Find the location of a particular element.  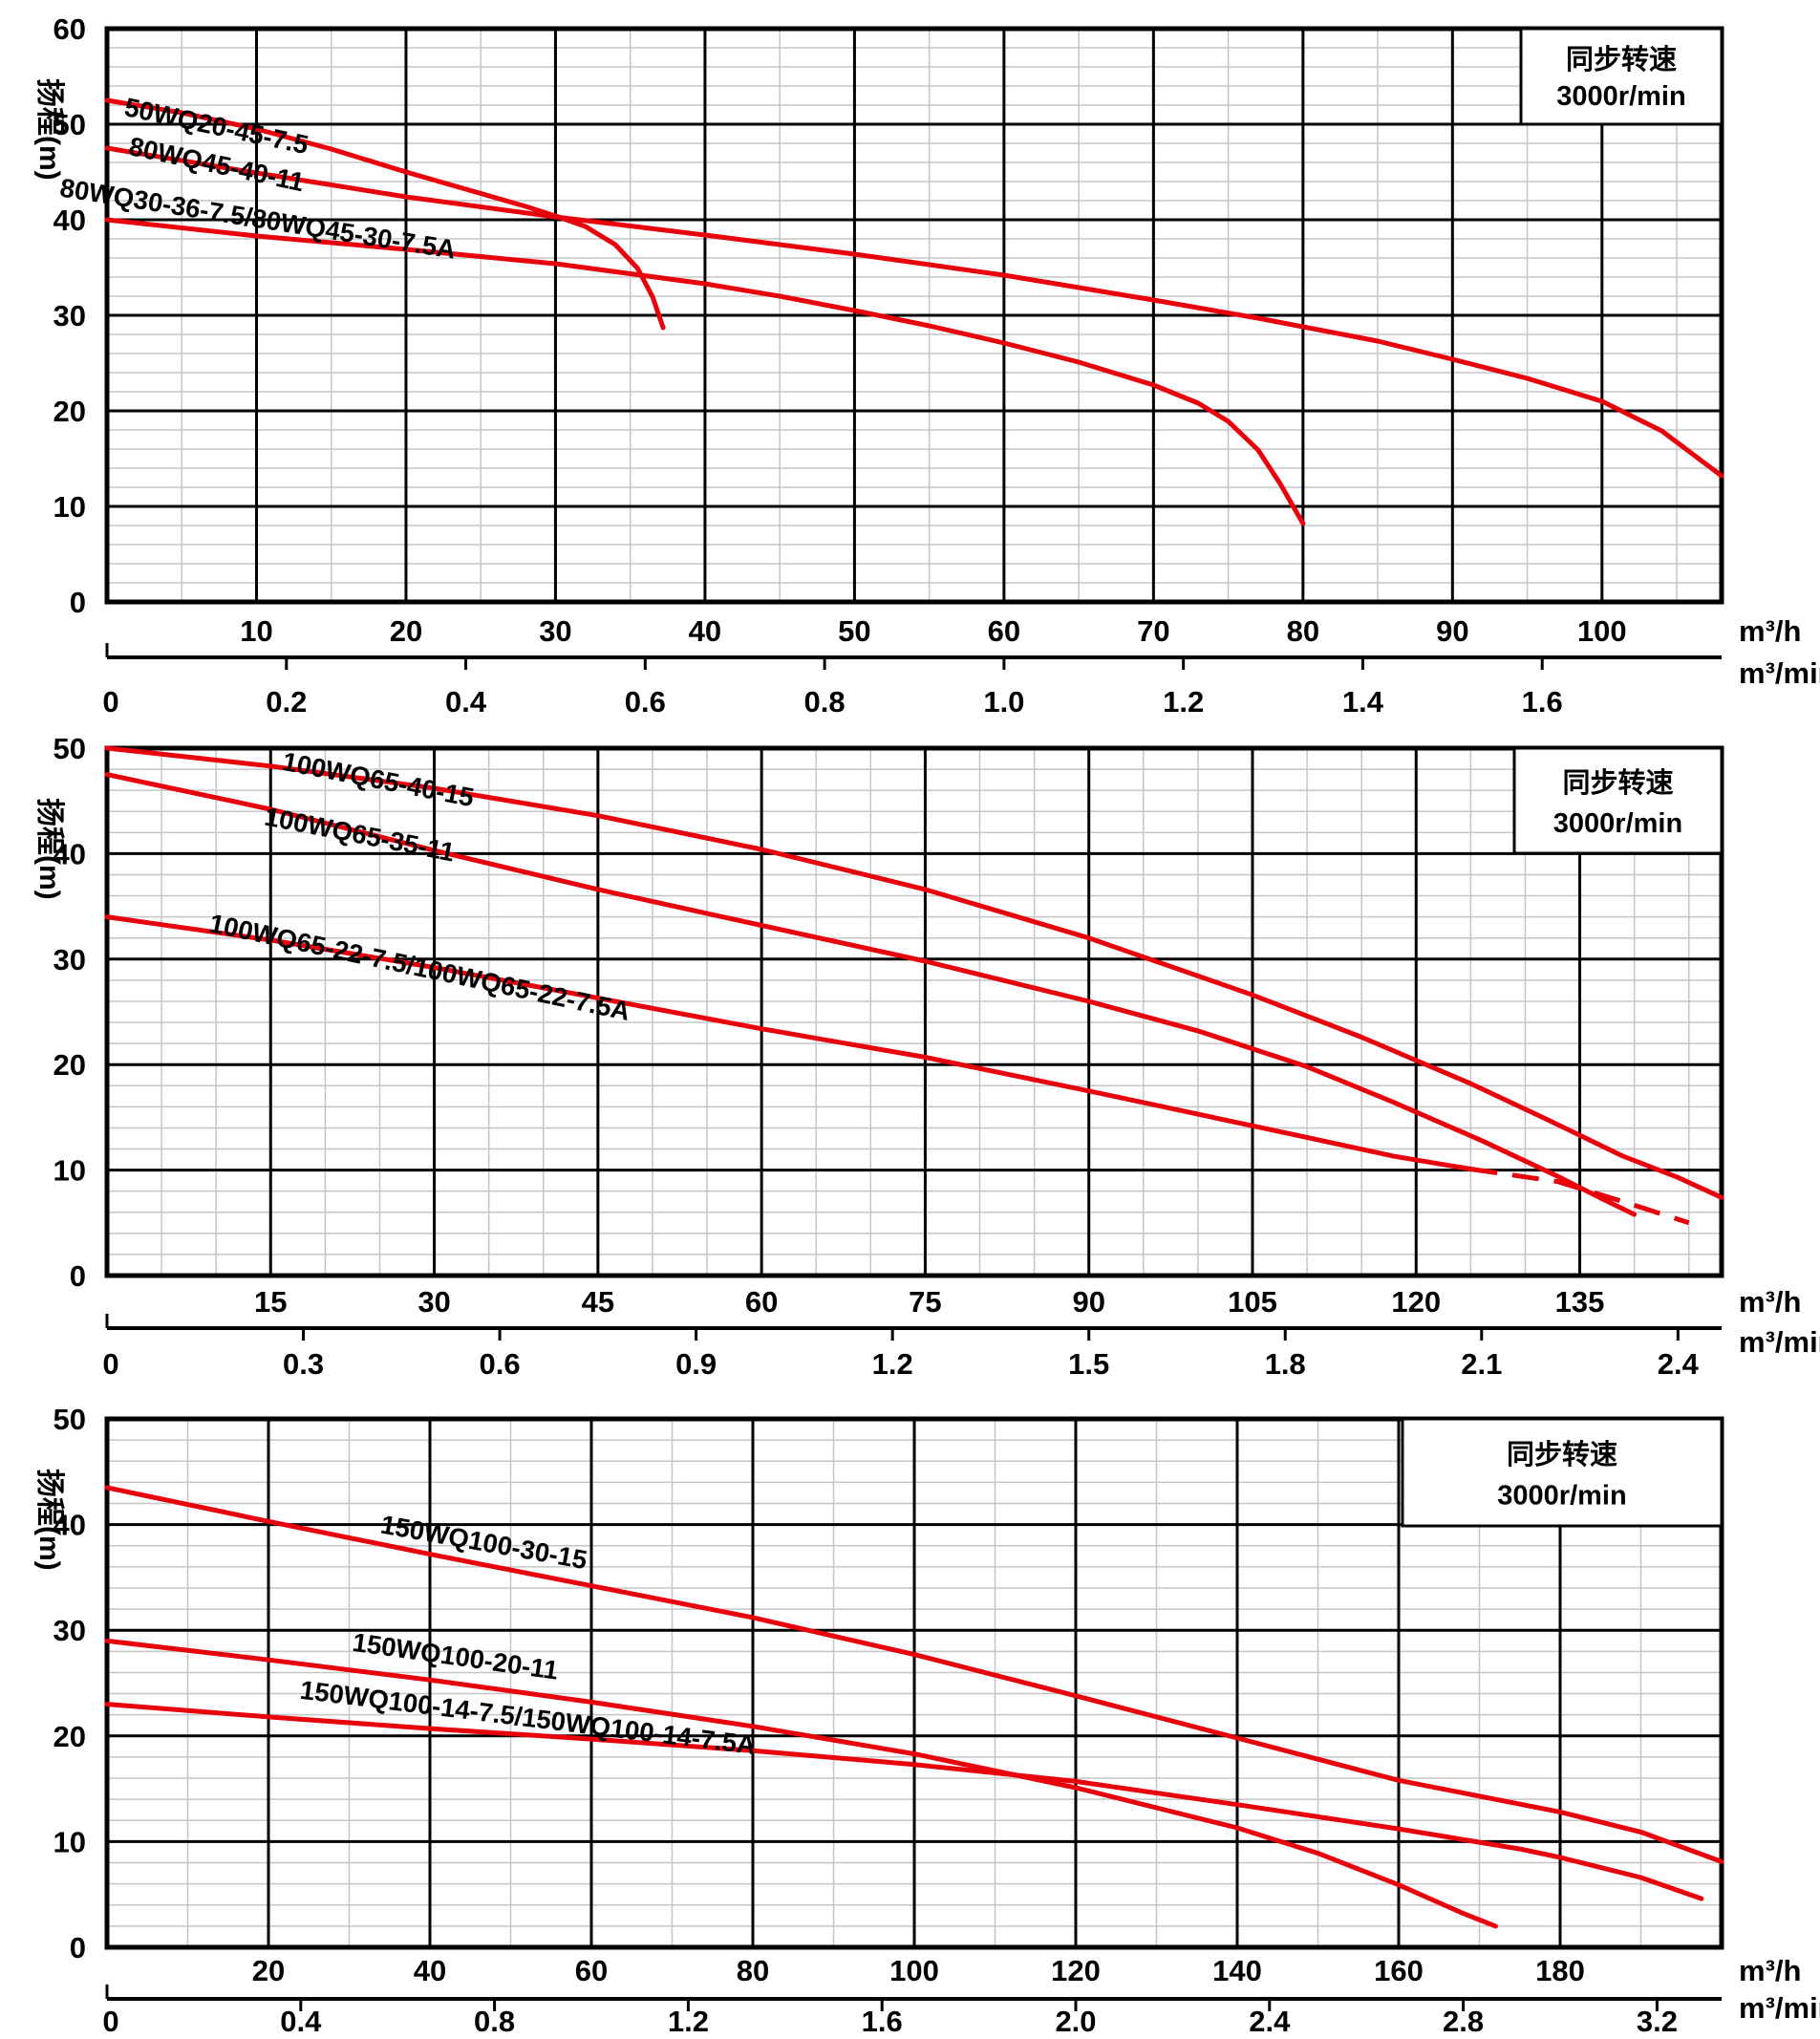

m3min-ruler: 0 0.3 0.6 0.9 1.2 1.5 1.8 2.1 2.4 is located at coordinates (912, 1348).